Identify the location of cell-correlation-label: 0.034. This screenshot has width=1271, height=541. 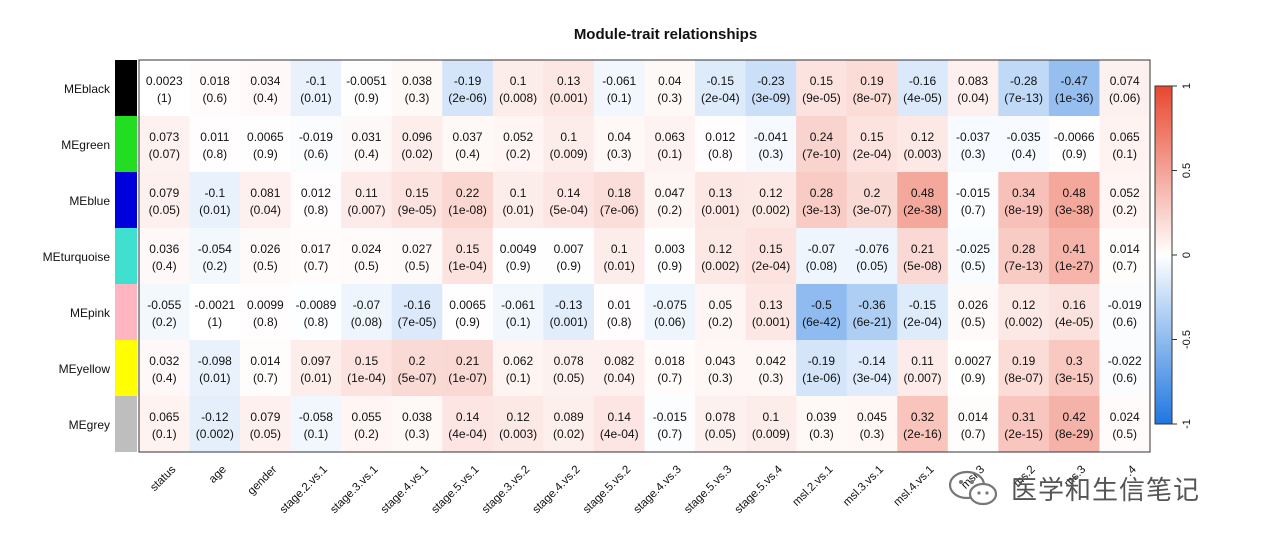
(265, 81).